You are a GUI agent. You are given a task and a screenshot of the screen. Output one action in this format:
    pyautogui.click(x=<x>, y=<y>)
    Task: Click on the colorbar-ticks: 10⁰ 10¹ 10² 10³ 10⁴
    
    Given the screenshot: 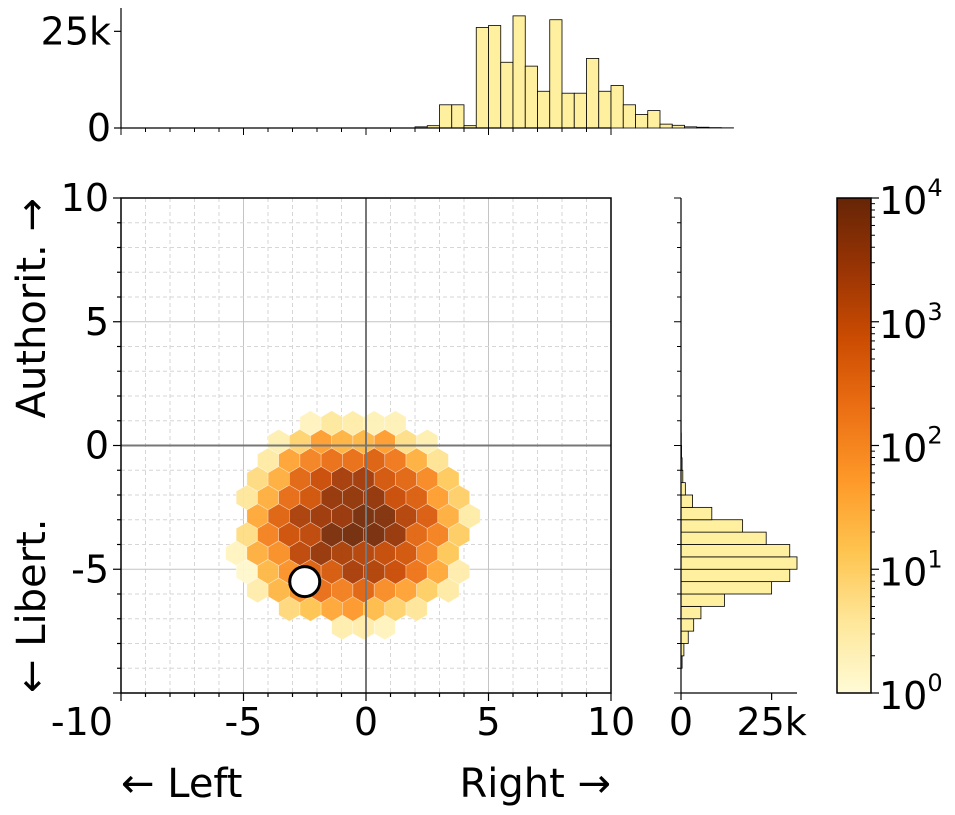 What is the action you would take?
    pyautogui.click(x=907, y=446)
    